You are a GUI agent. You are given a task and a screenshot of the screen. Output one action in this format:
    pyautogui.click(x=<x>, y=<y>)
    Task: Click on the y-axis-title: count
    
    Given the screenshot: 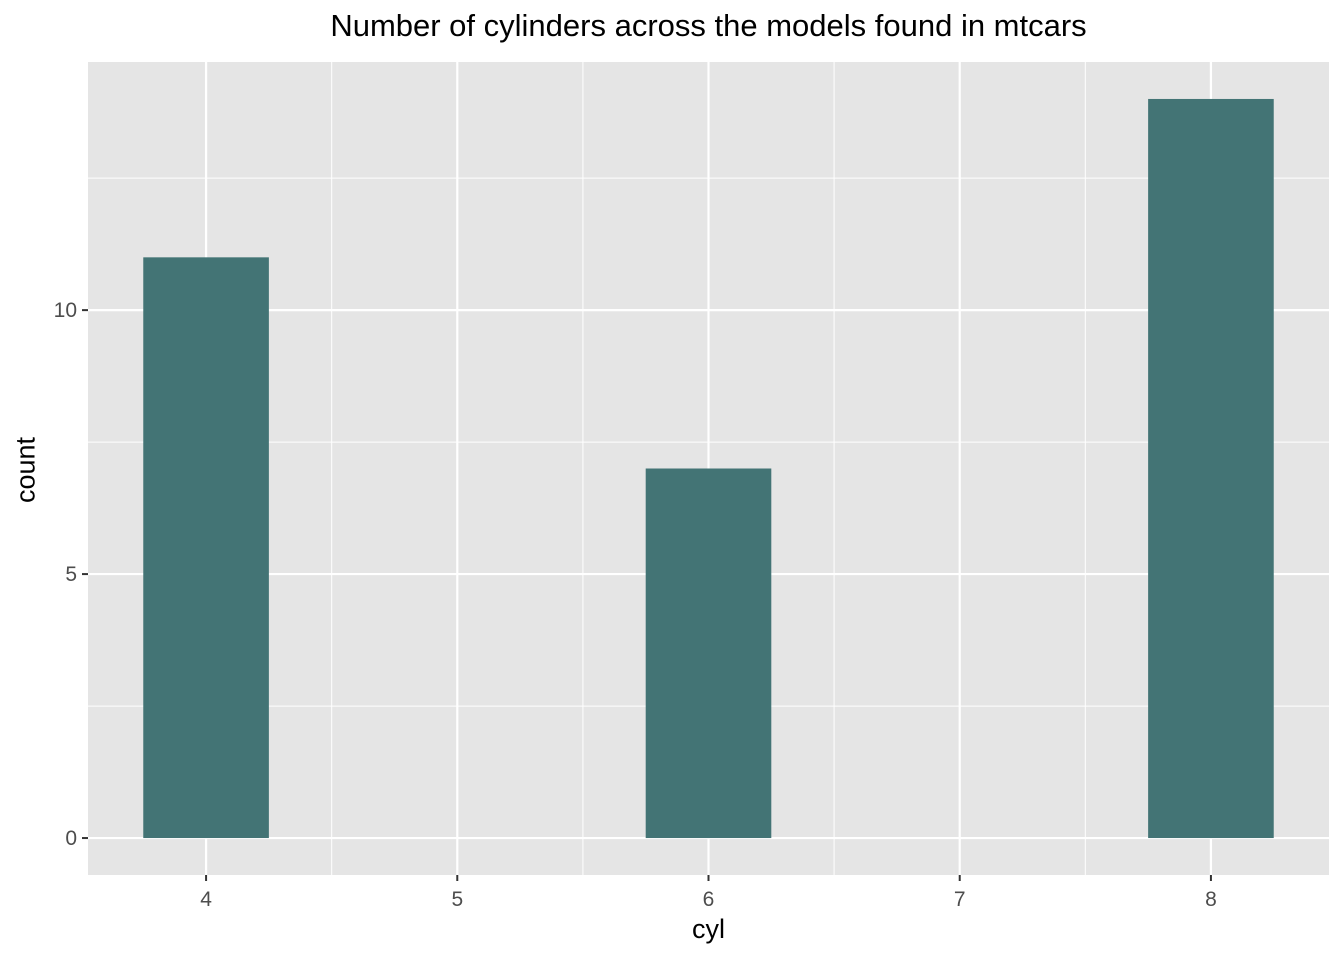 What is the action you would take?
    pyautogui.click(x=25, y=470)
    